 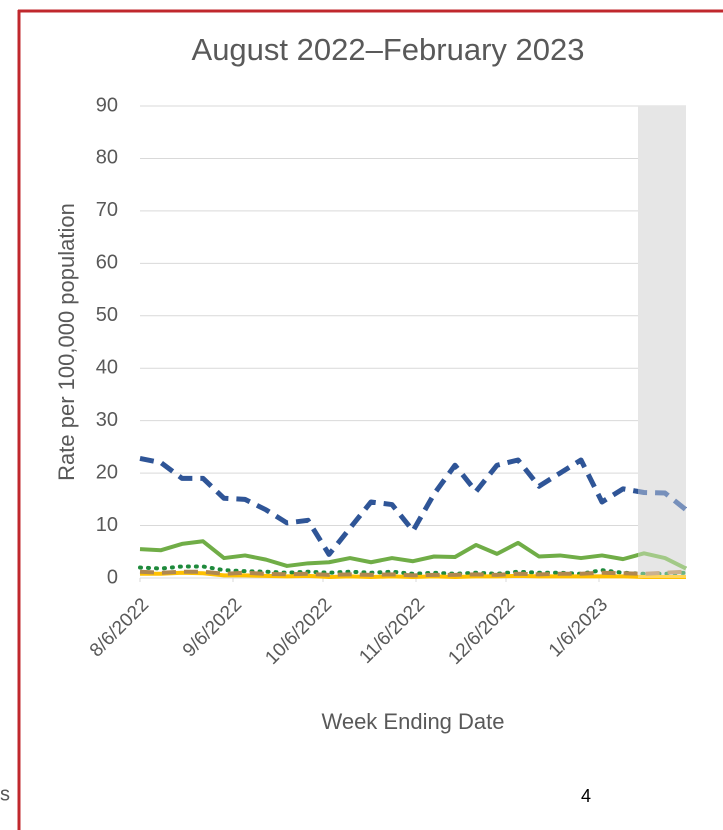 I want to click on y-tick-label: 50, so click(x=107, y=315).